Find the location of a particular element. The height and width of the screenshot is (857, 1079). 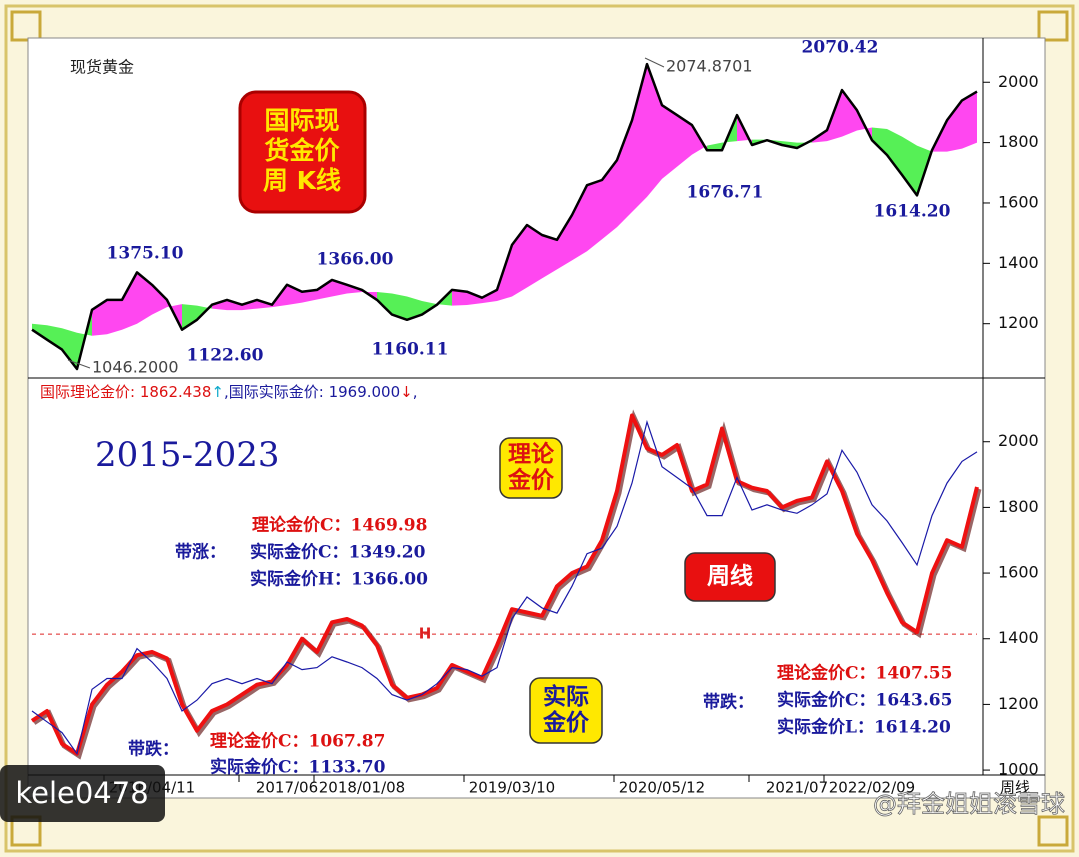

watermark-user: kele0478 is located at coordinates (81, 793).